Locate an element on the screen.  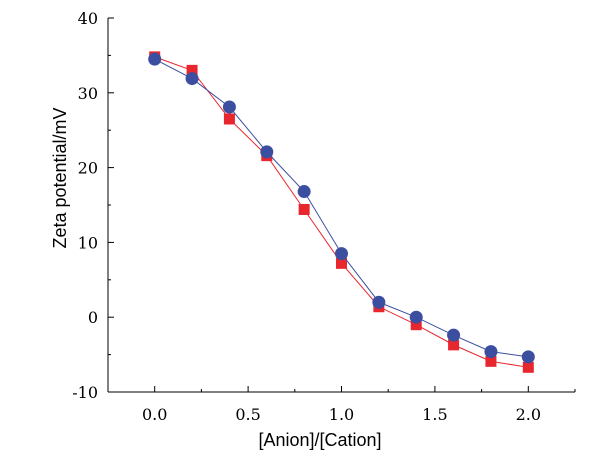
x-axis-title: [Anion]/[Cation] is located at coordinates (319, 440).